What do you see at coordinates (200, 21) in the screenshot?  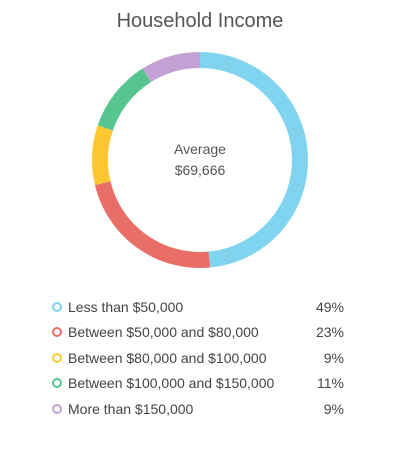 I see `chart-title: Household Income` at bounding box center [200, 21].